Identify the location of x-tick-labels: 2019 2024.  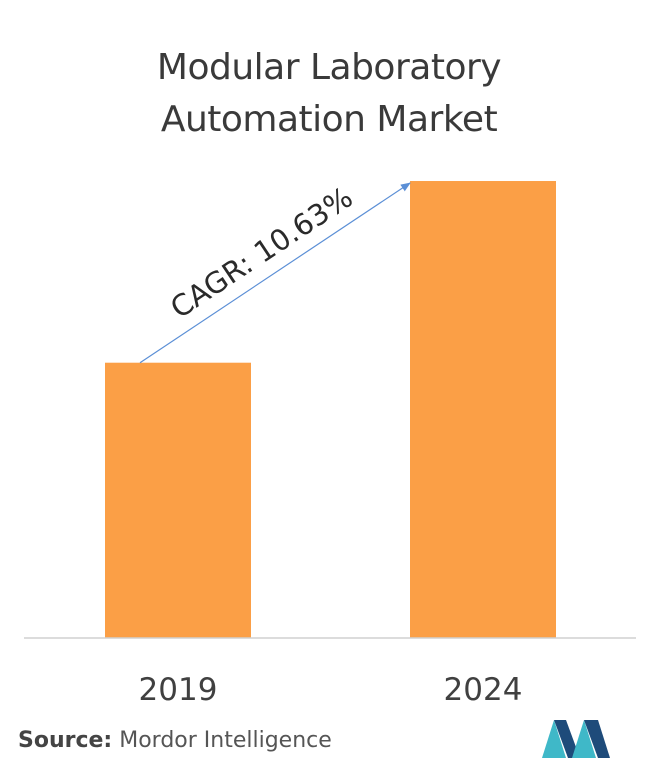
(331, 690).